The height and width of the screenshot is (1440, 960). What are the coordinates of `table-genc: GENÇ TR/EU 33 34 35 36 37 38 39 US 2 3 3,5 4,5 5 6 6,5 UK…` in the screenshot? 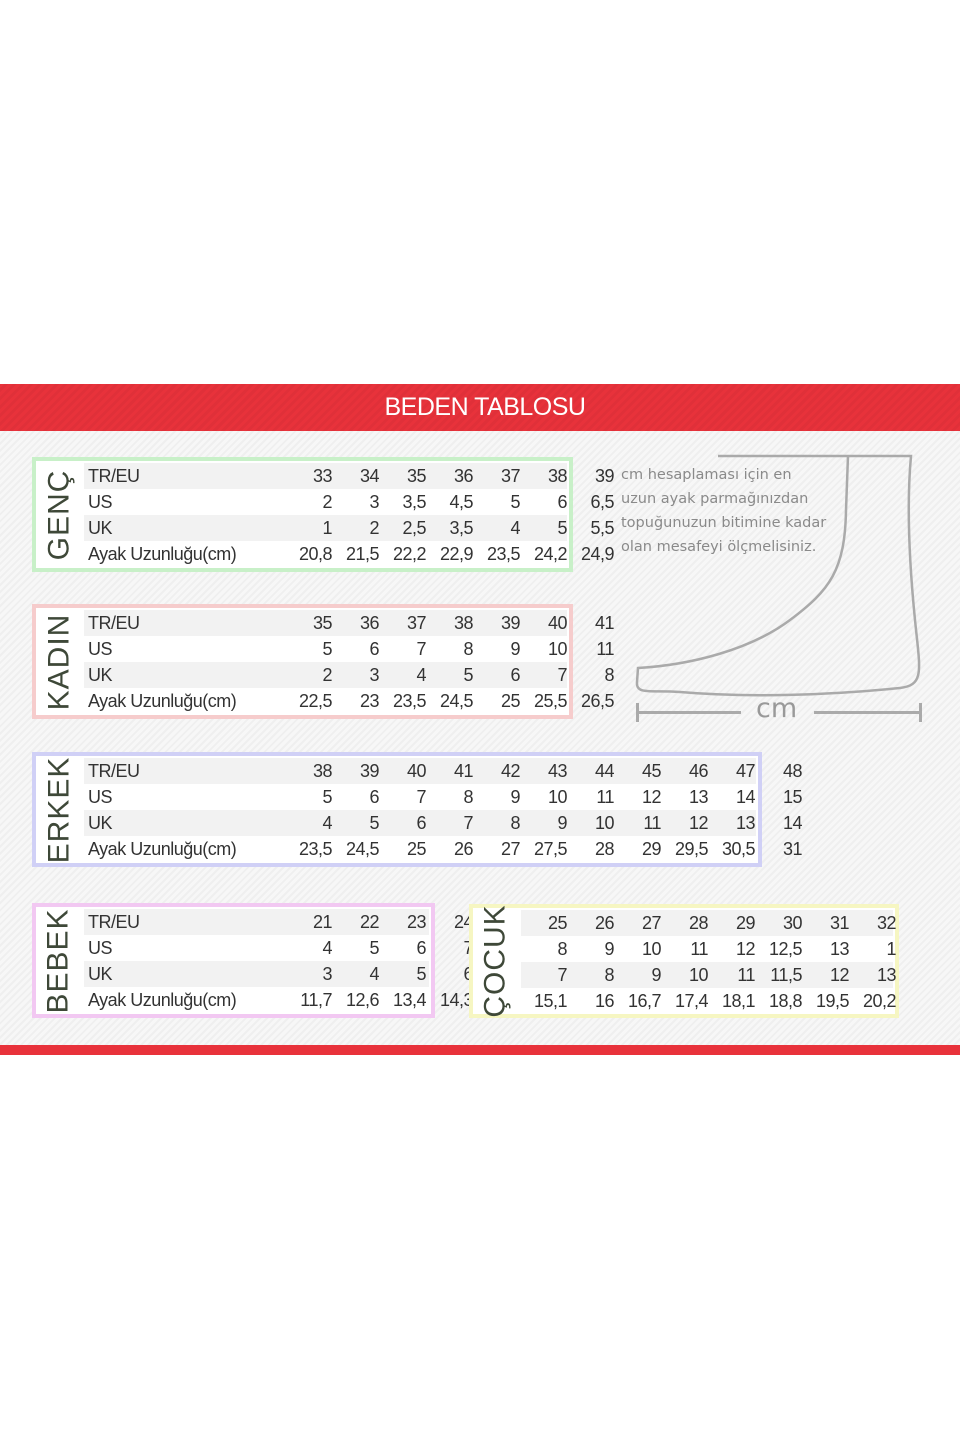 It's located at (323, 514).